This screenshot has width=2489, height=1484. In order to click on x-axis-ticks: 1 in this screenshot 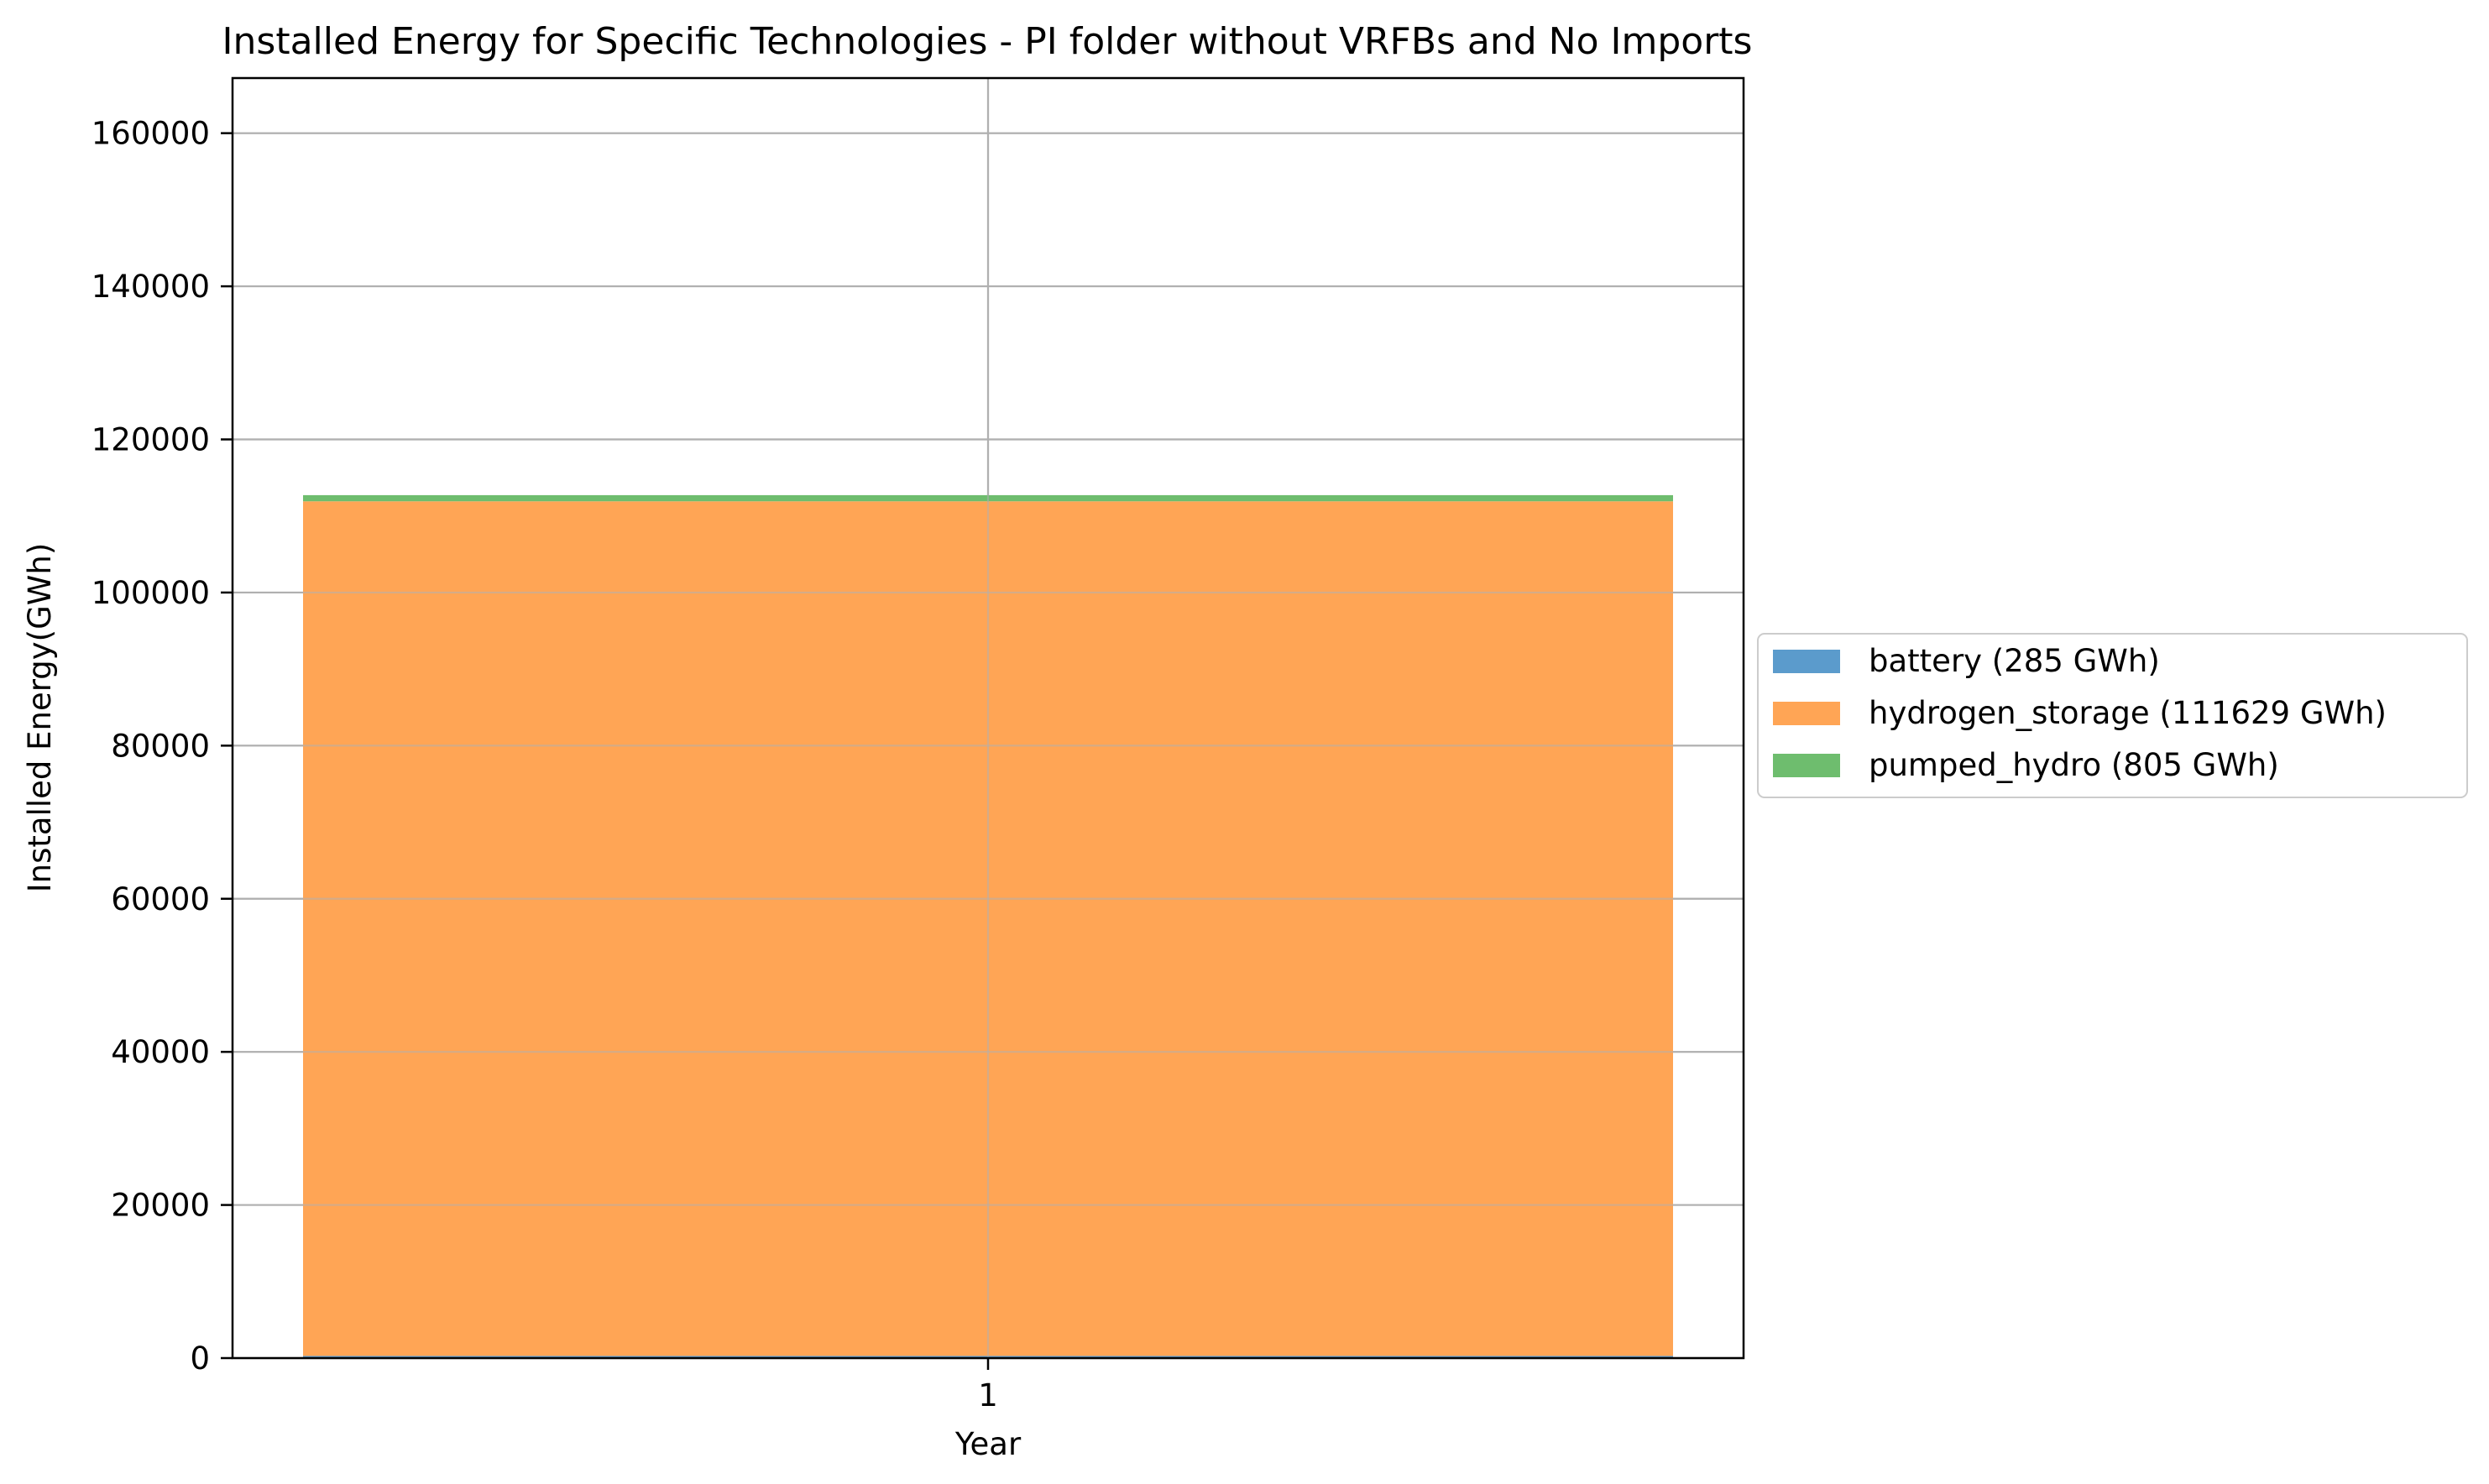, I will do `click(988, 1385)`.